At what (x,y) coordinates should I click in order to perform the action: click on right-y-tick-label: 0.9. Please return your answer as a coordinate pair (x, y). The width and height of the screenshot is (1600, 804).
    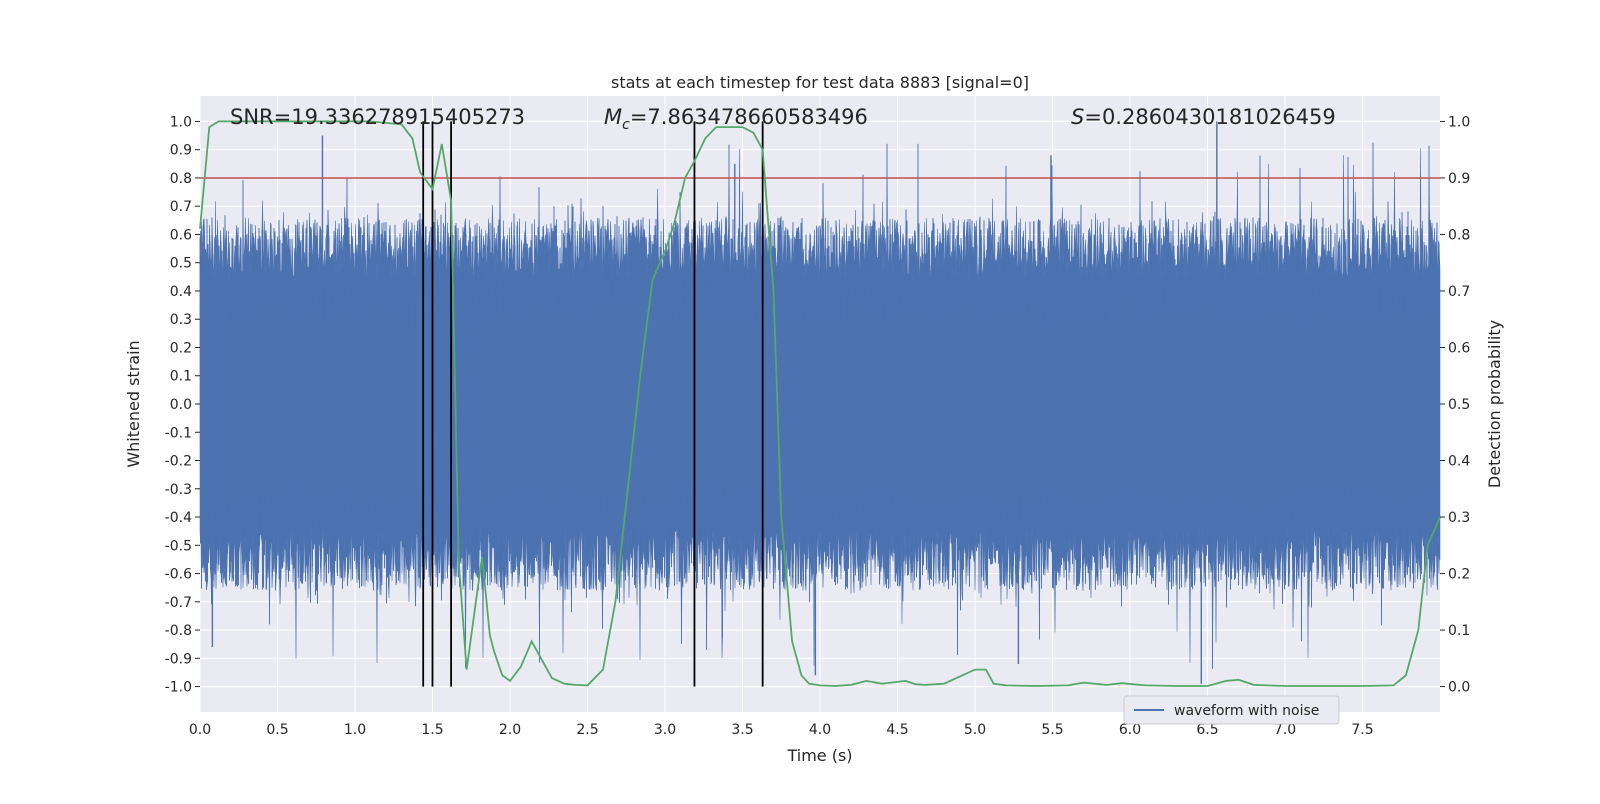
    Looking at the image, I should click on (1459, 179).